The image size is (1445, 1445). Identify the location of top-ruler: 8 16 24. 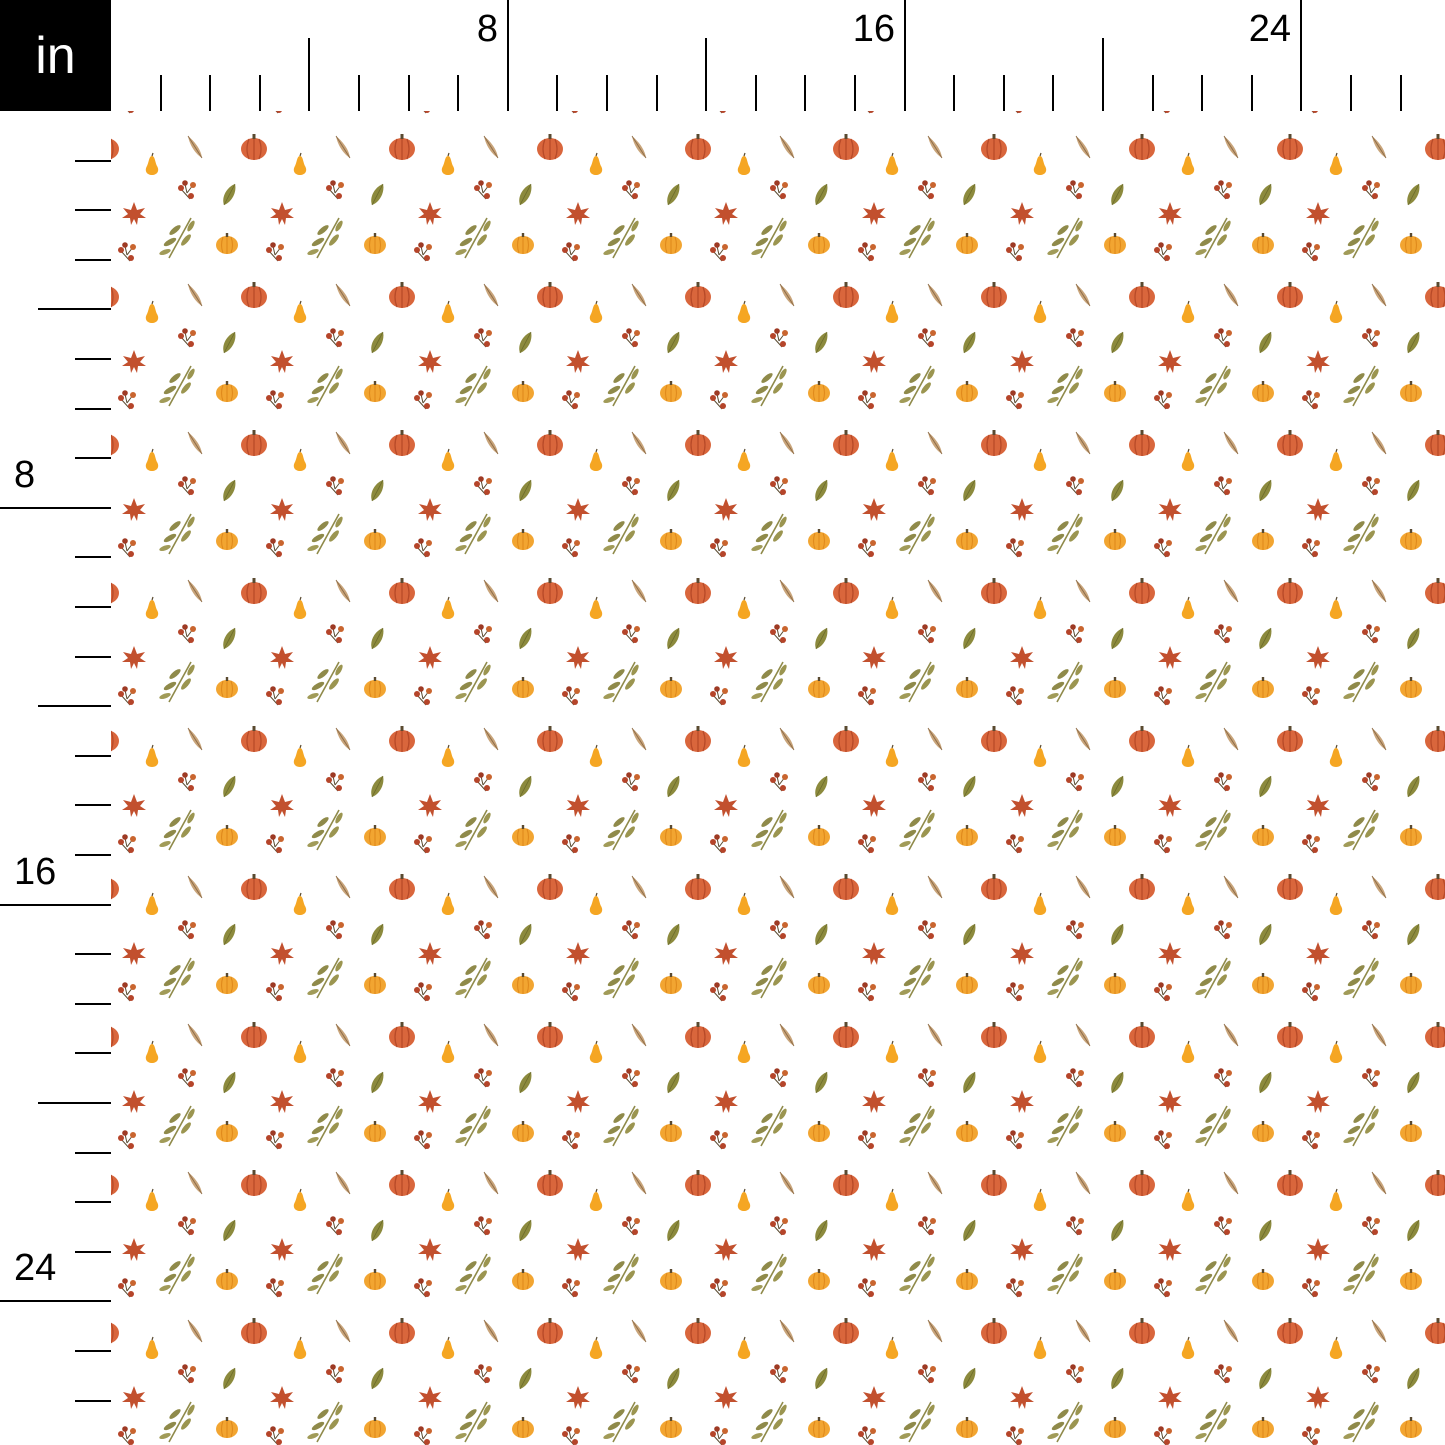
(778, 55).